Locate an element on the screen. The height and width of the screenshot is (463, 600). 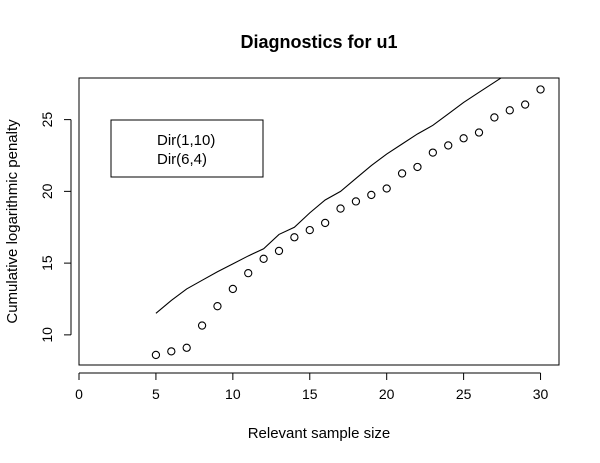
y-axis-label: Cumulative logarithmic penalty is located at coordinates (12, 221).